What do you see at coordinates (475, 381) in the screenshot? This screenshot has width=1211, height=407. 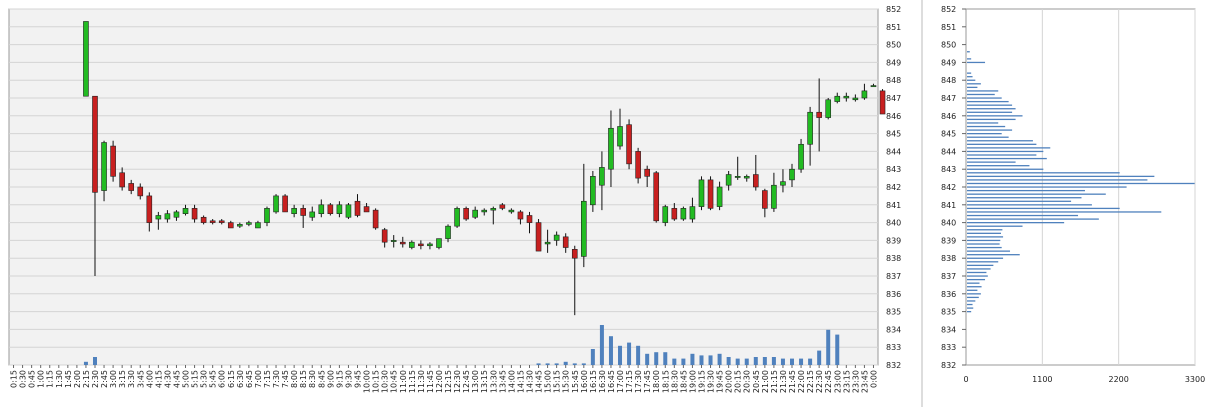 I see `x-tick-label: 13:00` at bounding box center [475, 381].